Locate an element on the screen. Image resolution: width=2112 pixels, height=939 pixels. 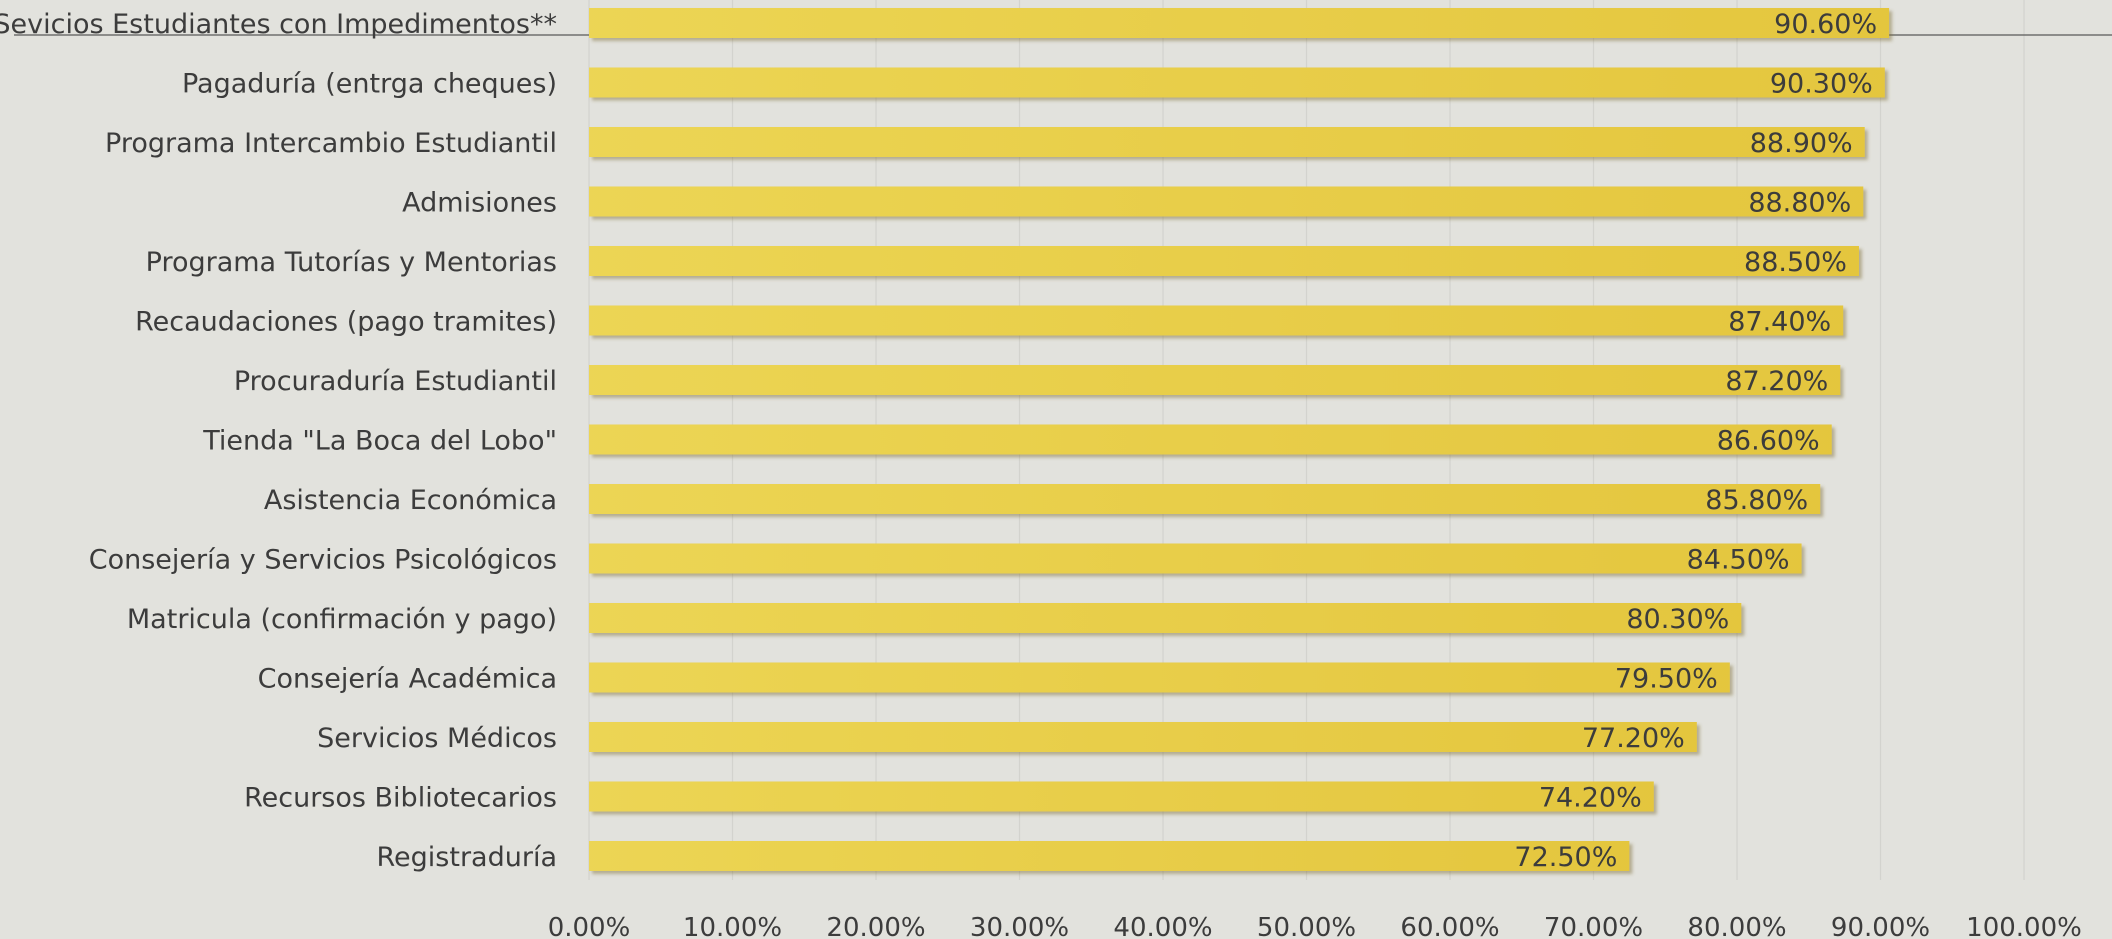
data-label: 90.60% is located at coordinates (1825, 24).